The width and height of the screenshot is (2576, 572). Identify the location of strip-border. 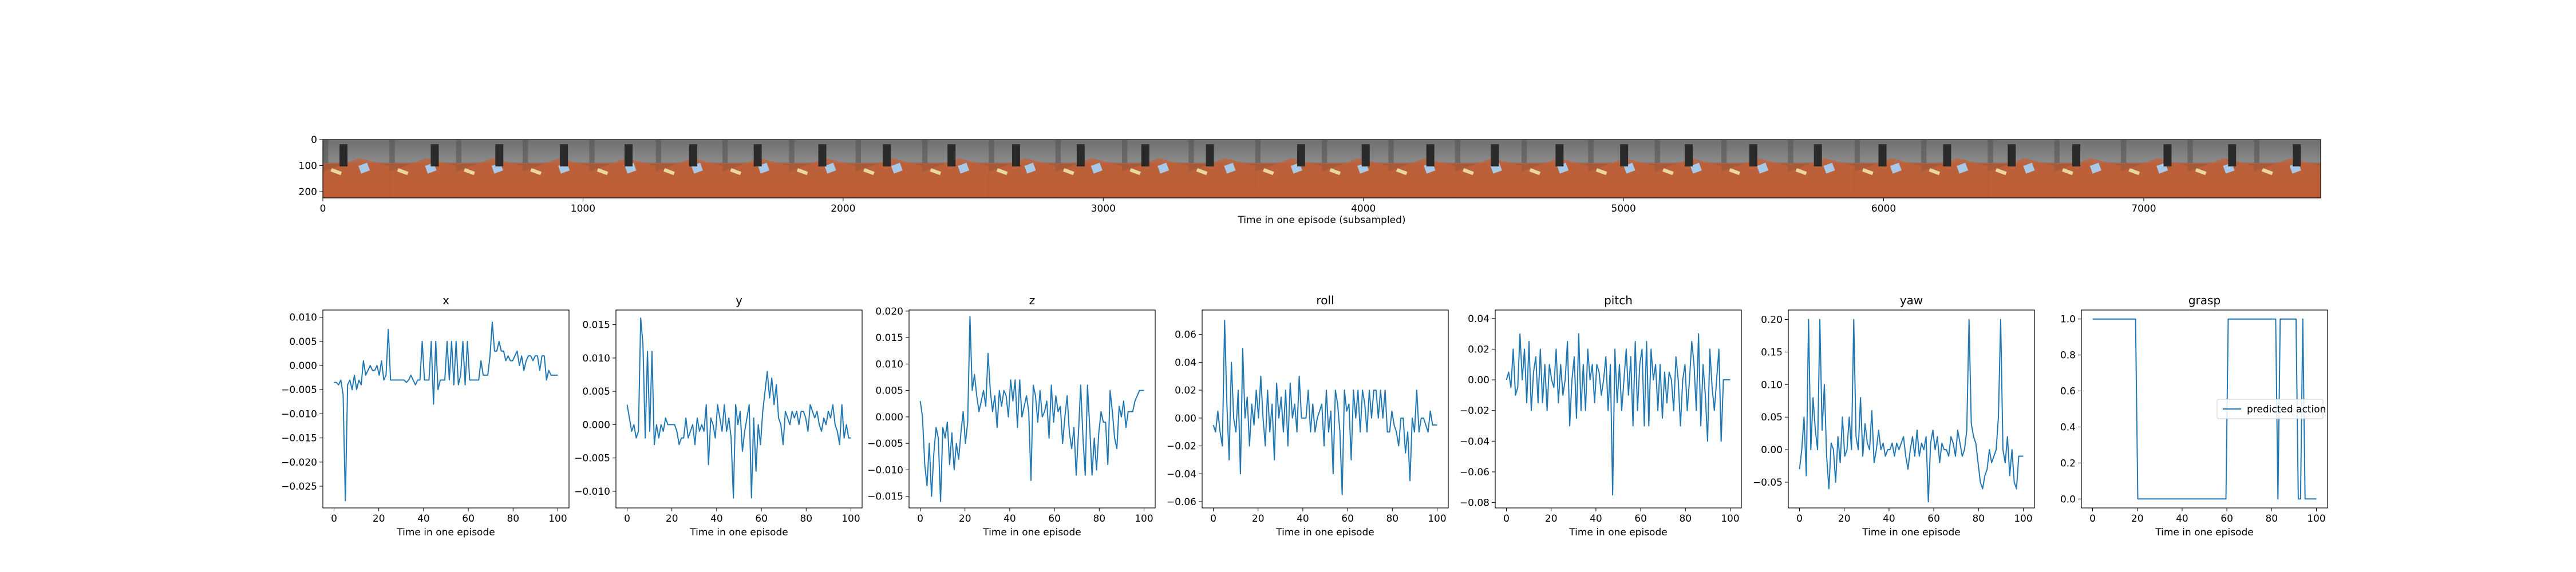
(1322, 168).